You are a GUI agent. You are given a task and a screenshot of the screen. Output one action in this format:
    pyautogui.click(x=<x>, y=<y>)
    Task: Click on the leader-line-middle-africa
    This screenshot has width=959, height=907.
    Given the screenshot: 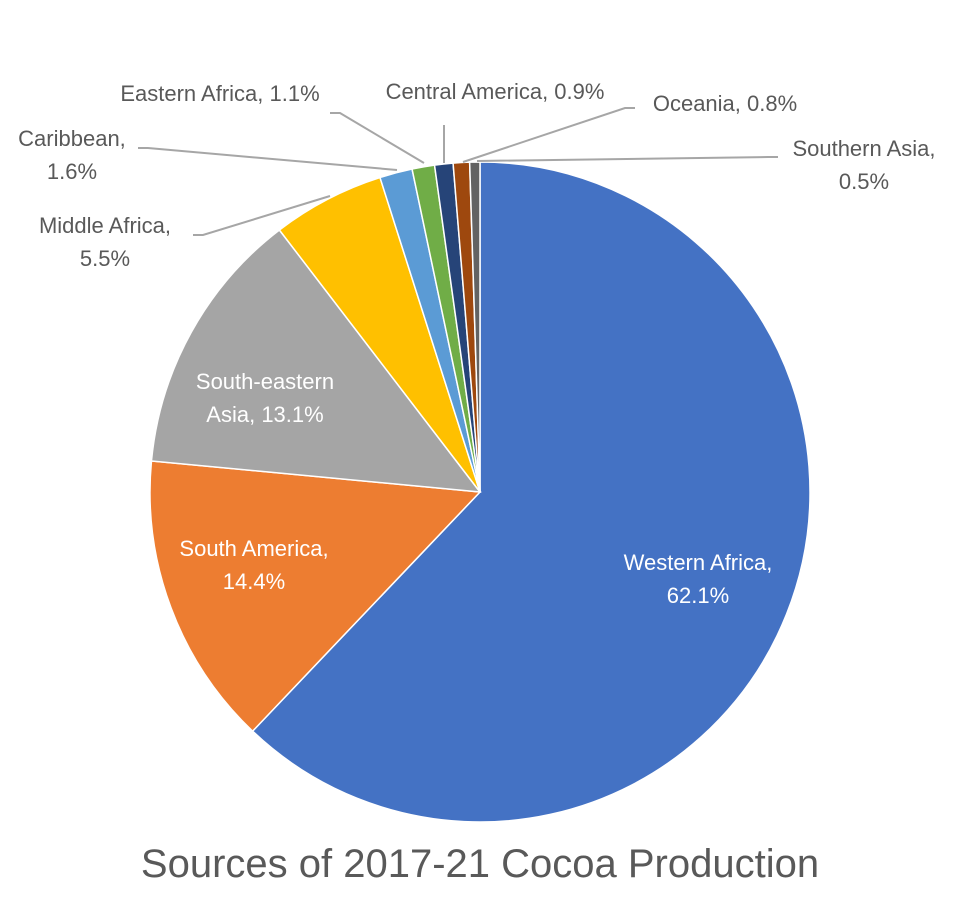 What is the action you would take?
    pyautogui.click(x=262, y=215)
    